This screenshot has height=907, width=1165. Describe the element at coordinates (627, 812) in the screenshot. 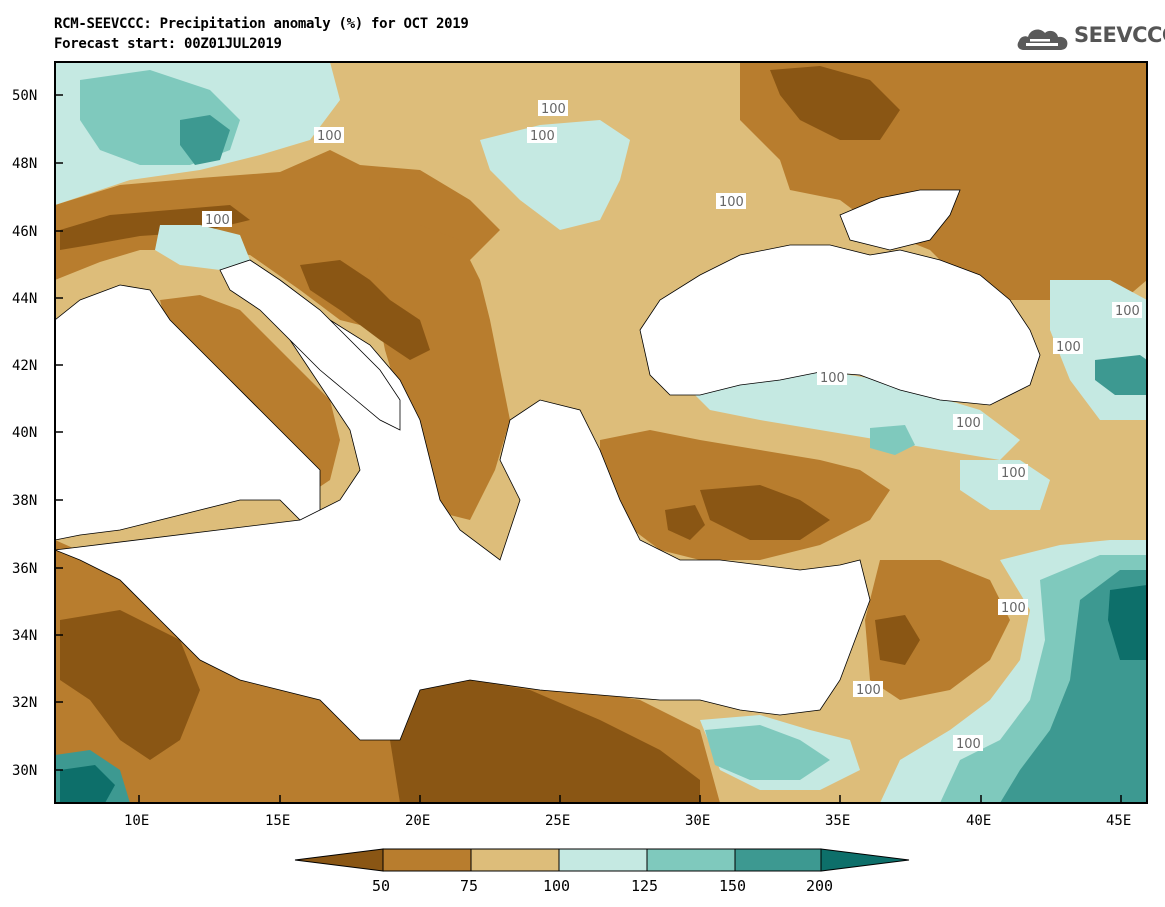

I see `longitude-axis: 10E 15E 20E 25E 30E 35E 40E 45E` at that location.